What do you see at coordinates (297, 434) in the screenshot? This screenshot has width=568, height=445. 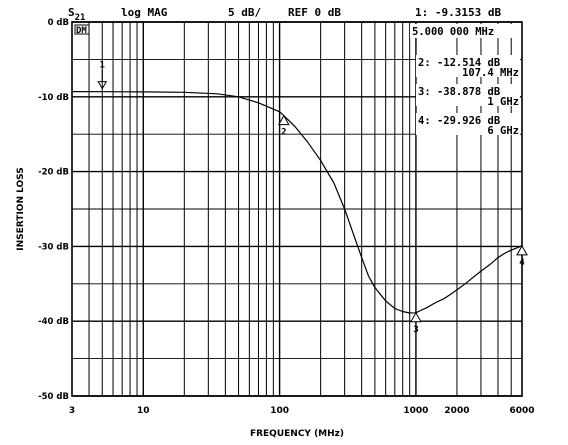 I see `x-axis-label: FREQUENCY (MHz)` at bounding box center [297, 434].